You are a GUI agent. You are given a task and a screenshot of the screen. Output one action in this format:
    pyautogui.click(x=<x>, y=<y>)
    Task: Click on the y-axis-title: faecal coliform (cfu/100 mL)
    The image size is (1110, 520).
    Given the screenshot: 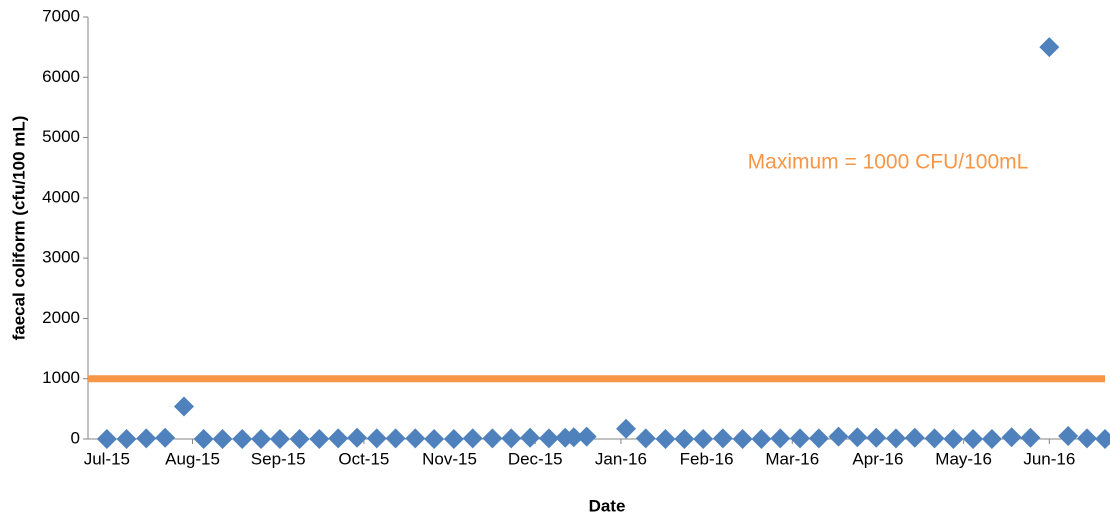 What is the action you would take?
    pyautogui.click(x=18, y=228)
    